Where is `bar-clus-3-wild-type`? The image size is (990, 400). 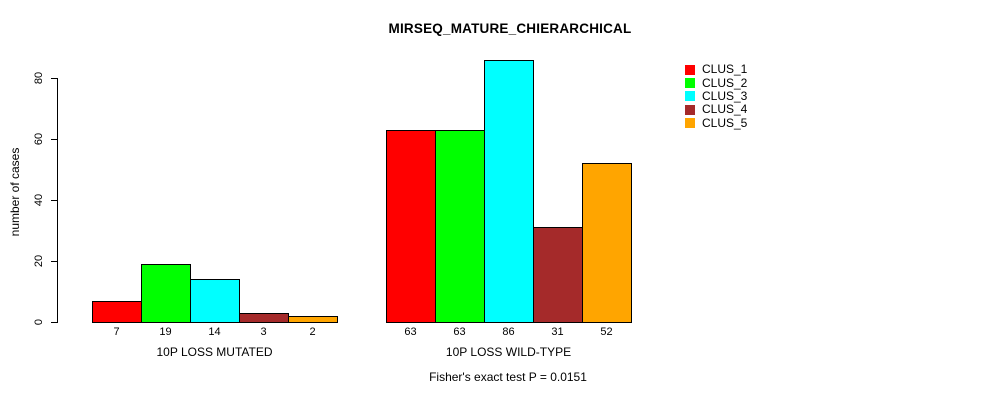
bar-clus-3-wild-type is located at coordinates (509, 191).